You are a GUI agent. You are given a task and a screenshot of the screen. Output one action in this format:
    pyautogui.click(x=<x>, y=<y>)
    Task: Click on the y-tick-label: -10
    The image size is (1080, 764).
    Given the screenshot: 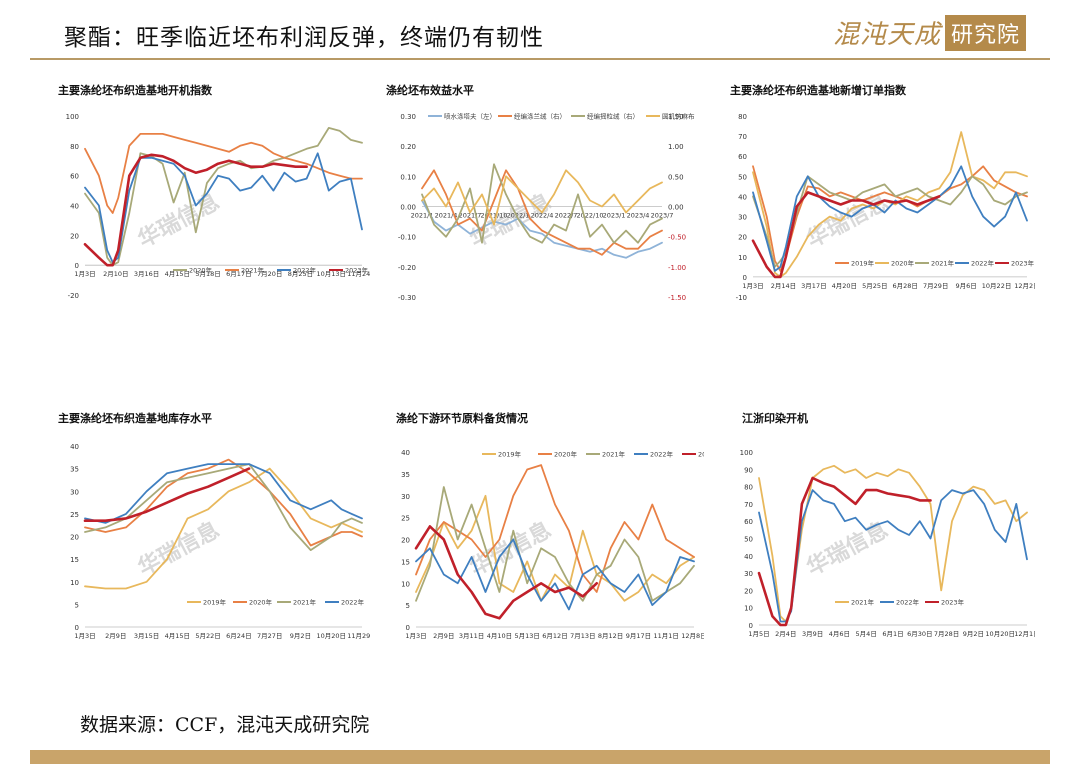 What is the action you would take?
    pyautogui.click(x=741, y=298)
    